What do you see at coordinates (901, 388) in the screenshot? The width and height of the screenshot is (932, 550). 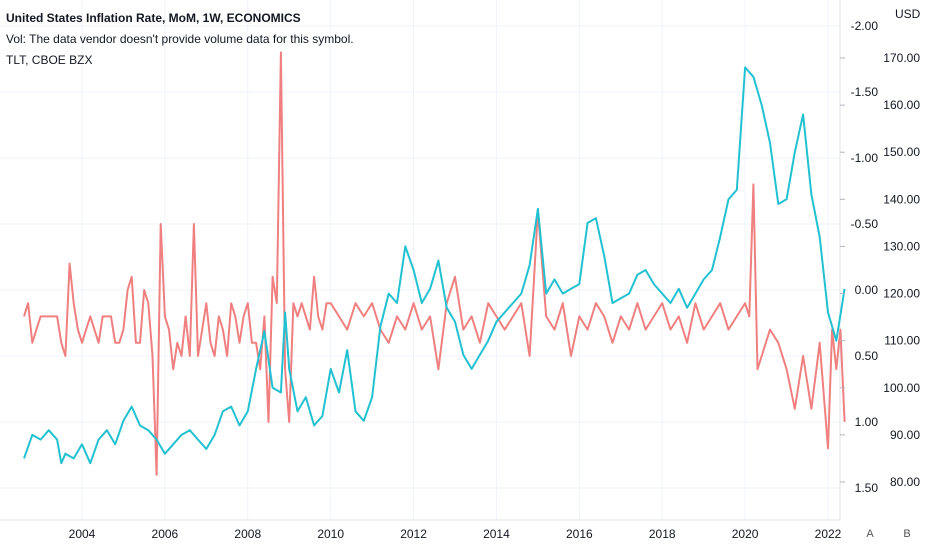 I see `tlt-tick-label: 100.00` at bounding box center [901, 388].